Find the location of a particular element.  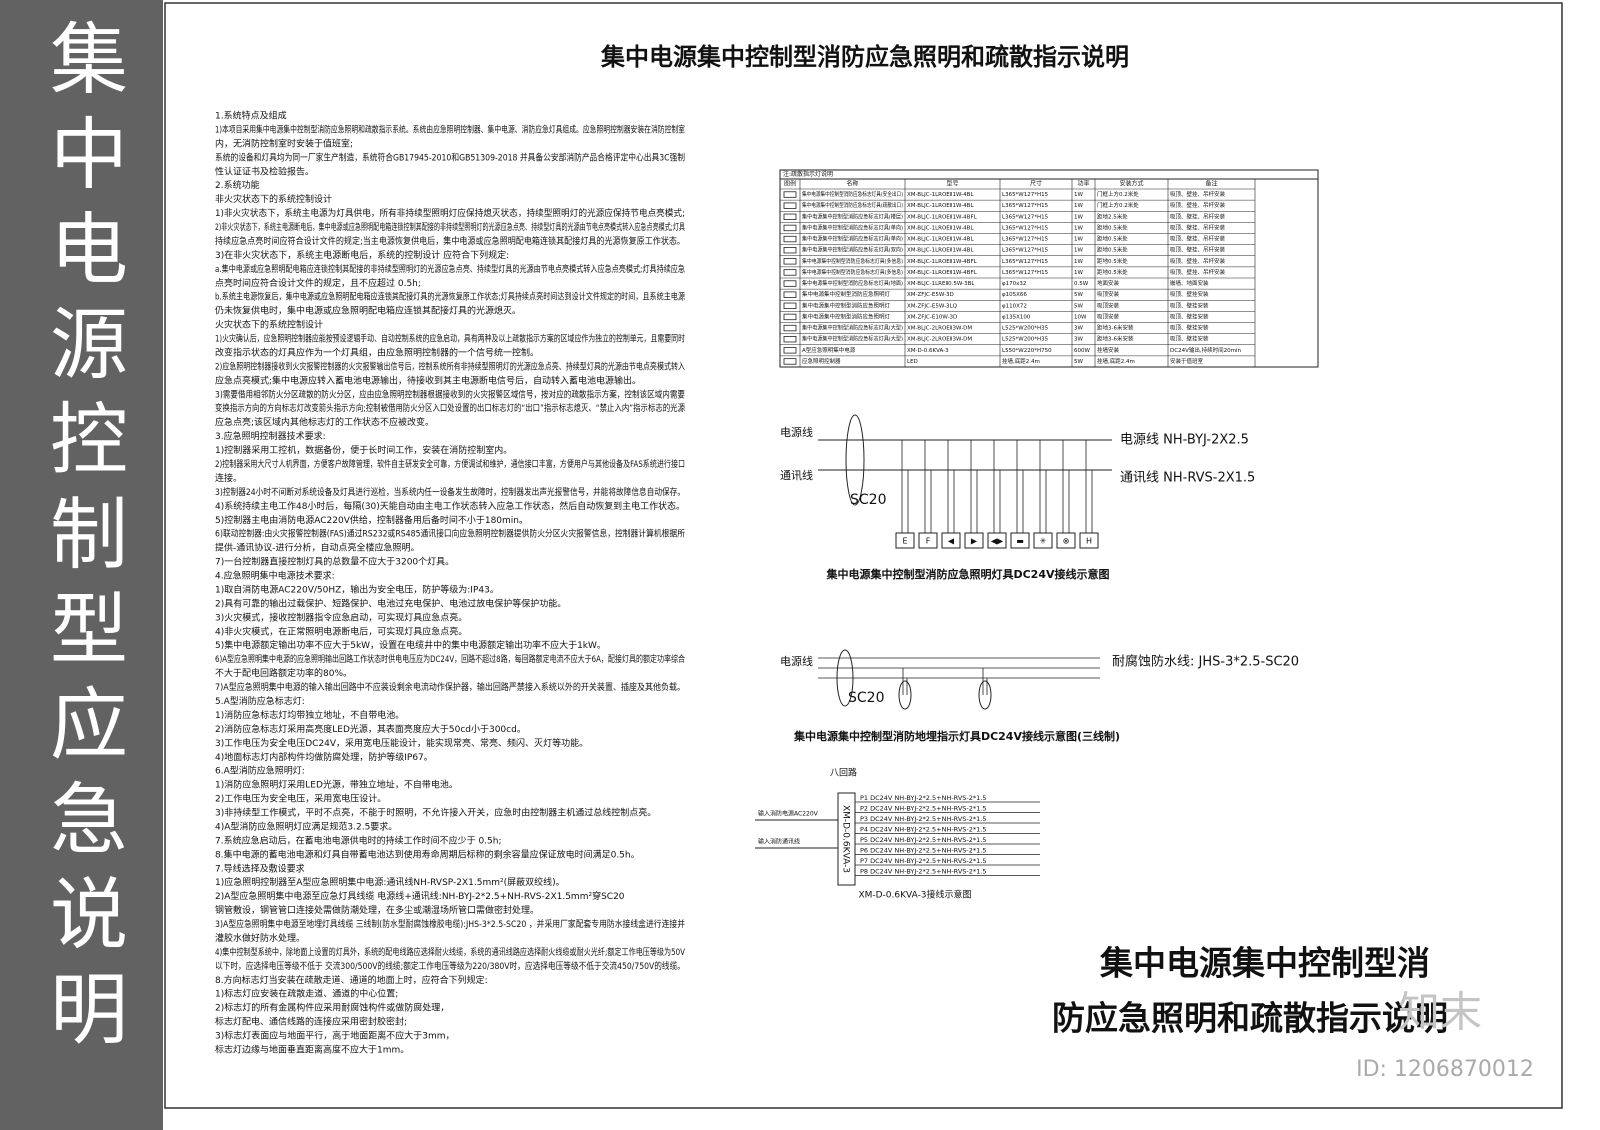

circuit-label: P1 DC24V NH-BYJ-2*2.5+NH-RVS-2*1.5 is located at coordinates (923, 798).